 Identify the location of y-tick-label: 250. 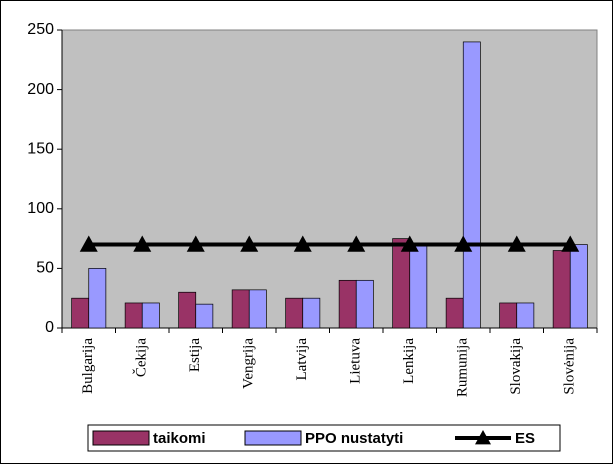
(40, 29).